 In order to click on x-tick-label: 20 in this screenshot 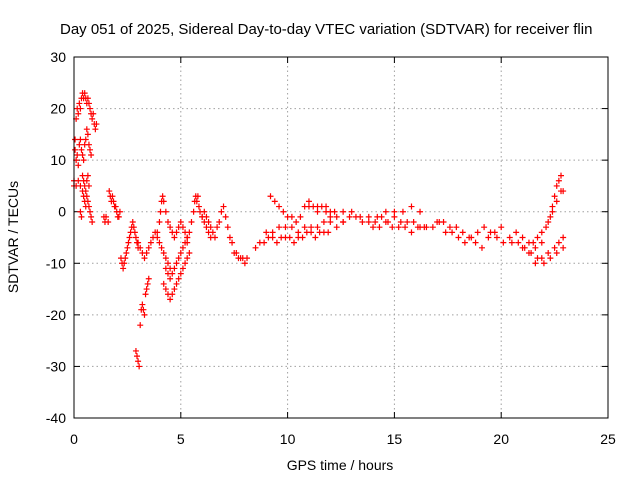, I will do `click(501, 439)`.